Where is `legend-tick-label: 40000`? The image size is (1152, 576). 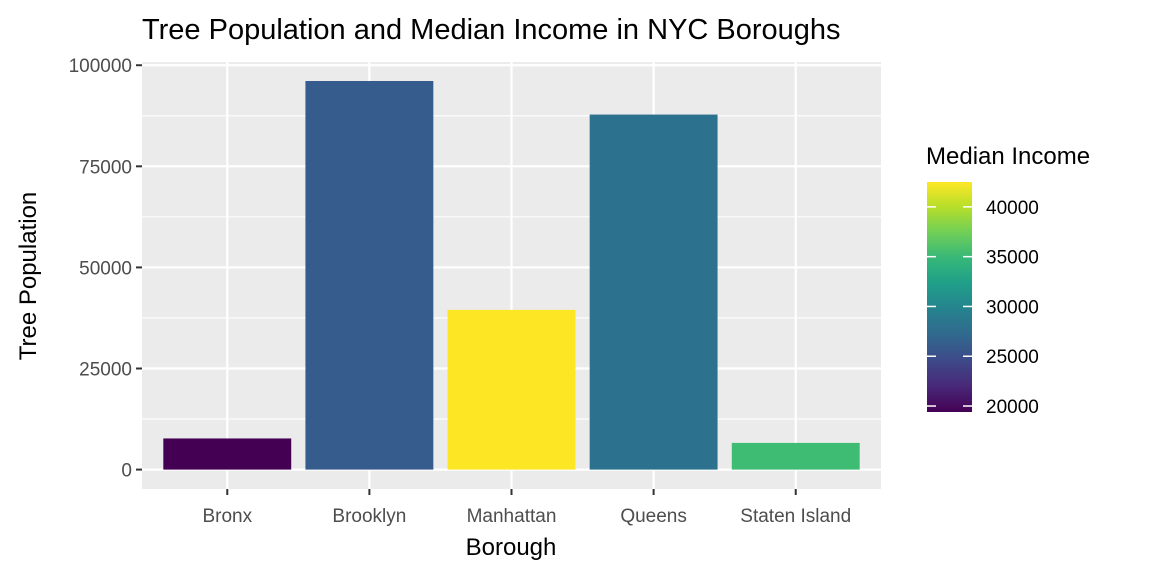 legend-tick-label: 40000 is located at coordinates (1012, 208).